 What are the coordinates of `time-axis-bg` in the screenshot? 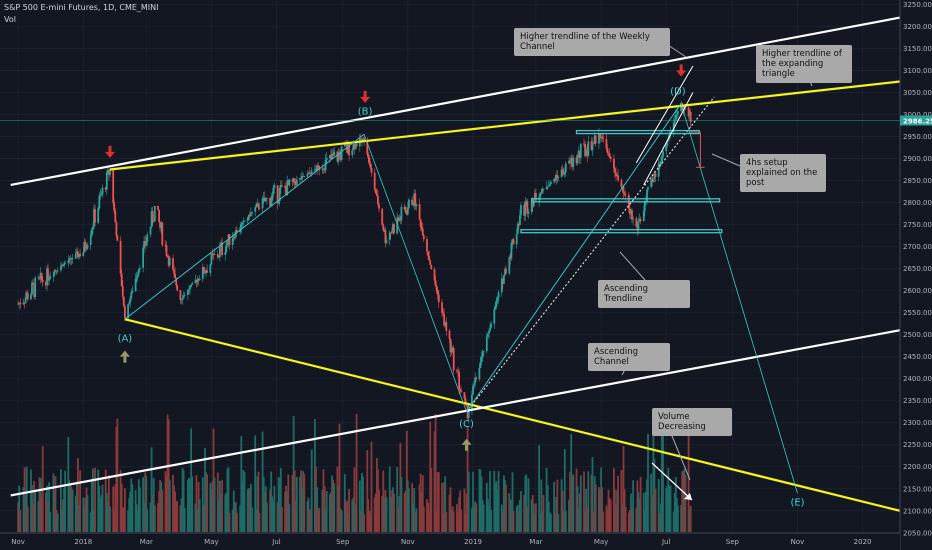 It's located at (450, 541).